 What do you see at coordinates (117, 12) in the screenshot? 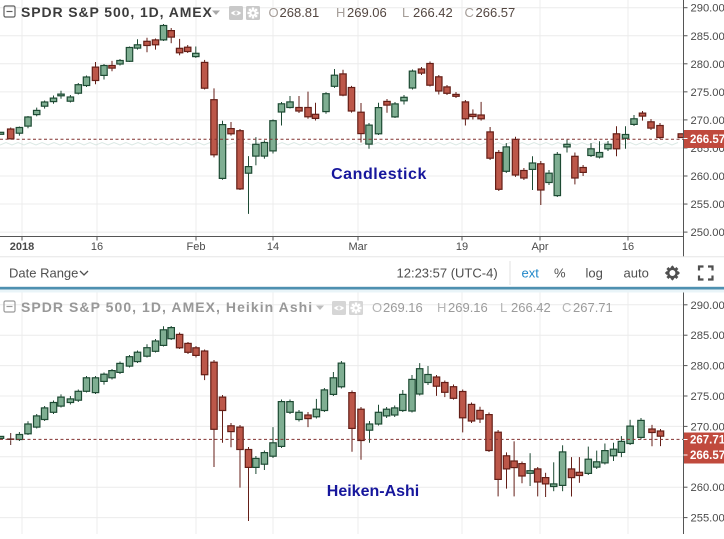
I see `svg-text: SPDR S&P 500, 1D, AMEX` at bounding box center [117, 12].